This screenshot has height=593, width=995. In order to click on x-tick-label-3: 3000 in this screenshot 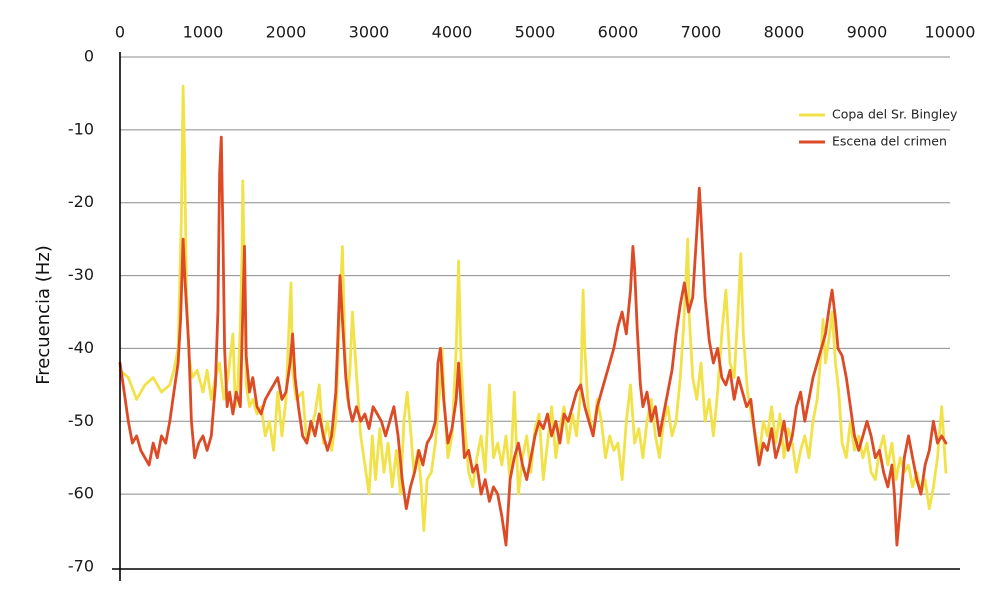, I will do `click(369, 32)`.